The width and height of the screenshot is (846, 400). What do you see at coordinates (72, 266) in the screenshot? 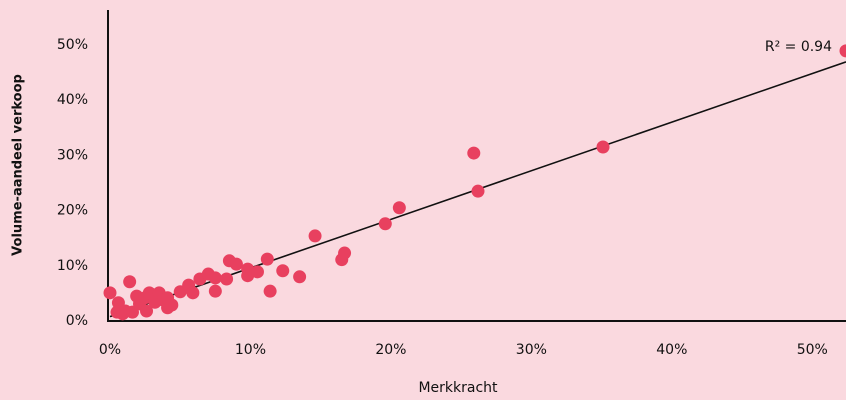
I see `y-tick-label: 10%` at bounding box center [72, 266].